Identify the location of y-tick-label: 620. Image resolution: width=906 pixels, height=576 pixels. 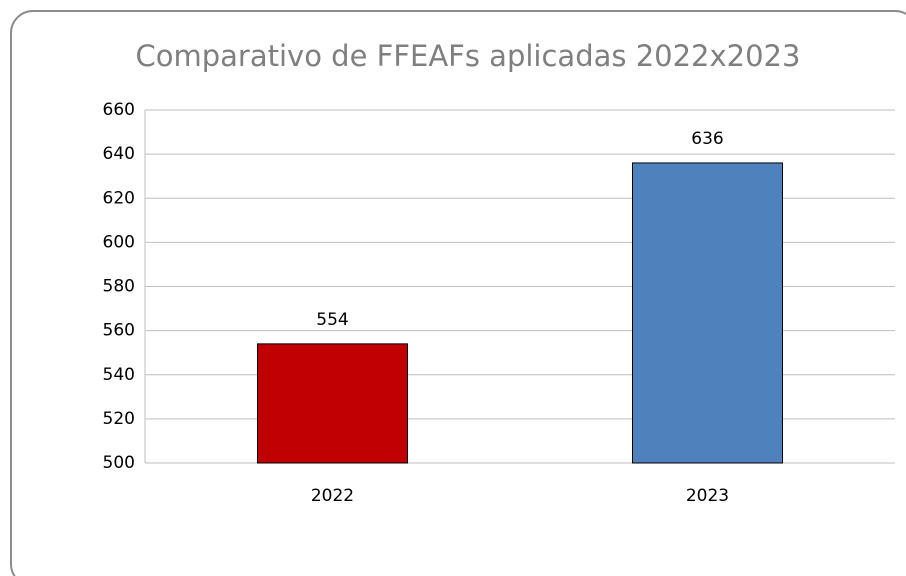
(119, 198).